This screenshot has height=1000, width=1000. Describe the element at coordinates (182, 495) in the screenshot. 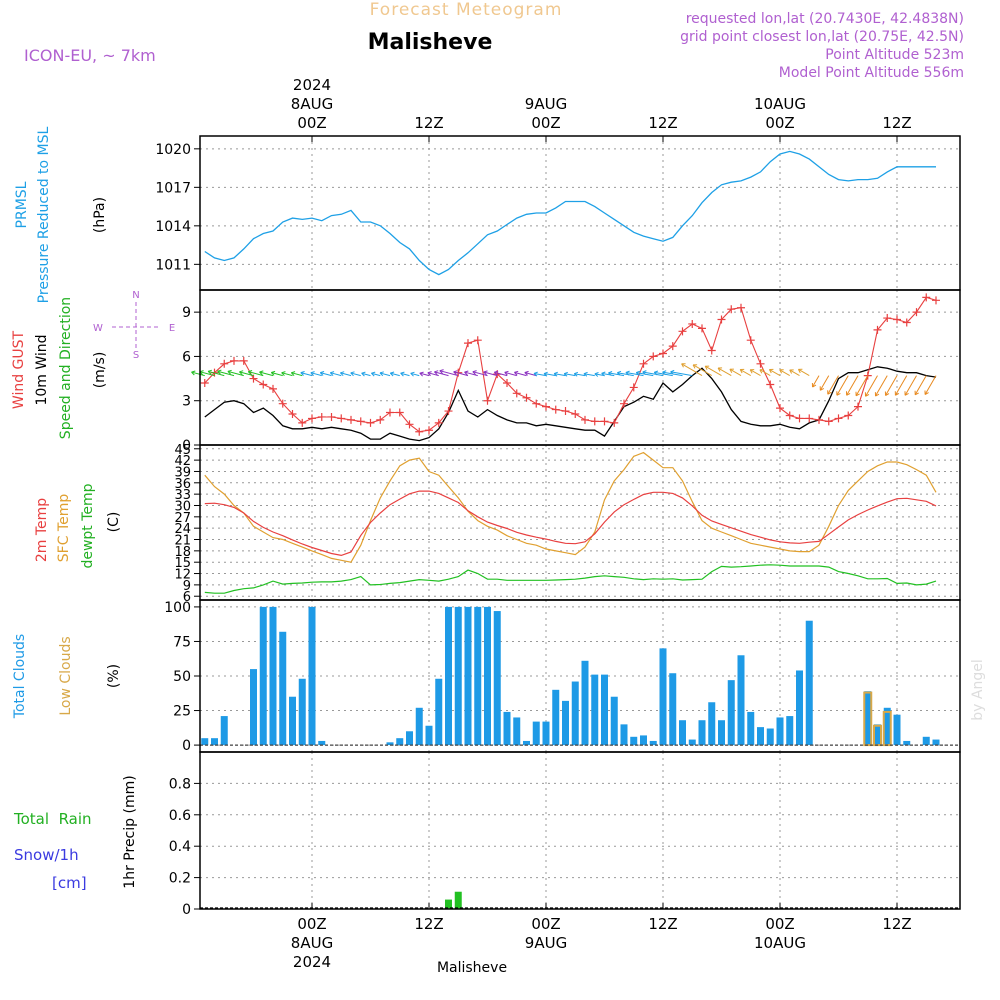

I see `y-tick-label: 33` at that location.